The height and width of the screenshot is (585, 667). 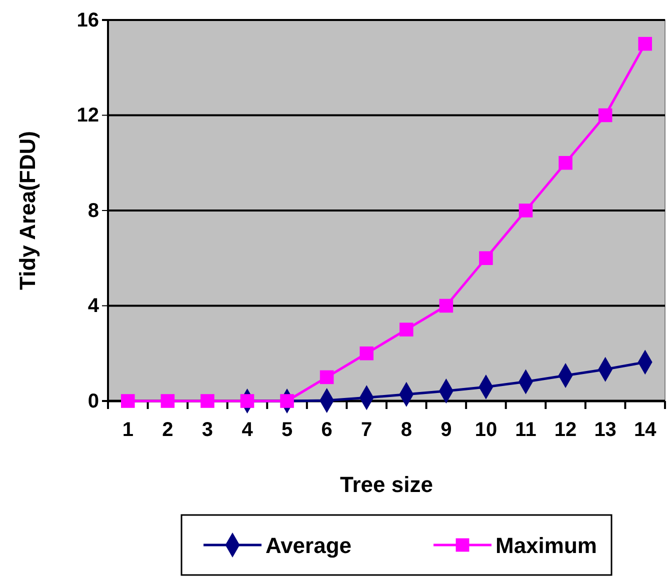 What do you see at coordinates (546, 545) in the screenshot?
I see `legend-label: Maximum` at bounding box center [546, 545].